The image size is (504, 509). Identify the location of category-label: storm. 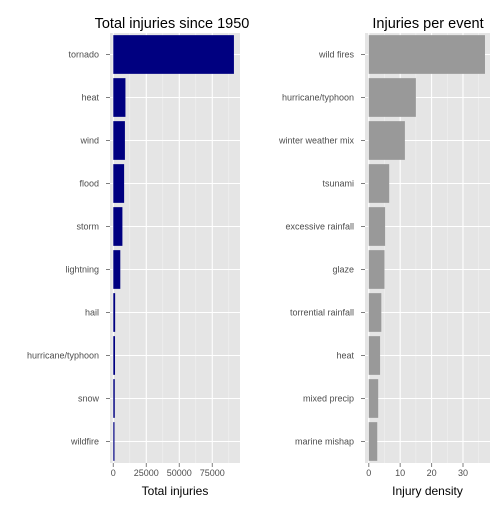
(88, 227).